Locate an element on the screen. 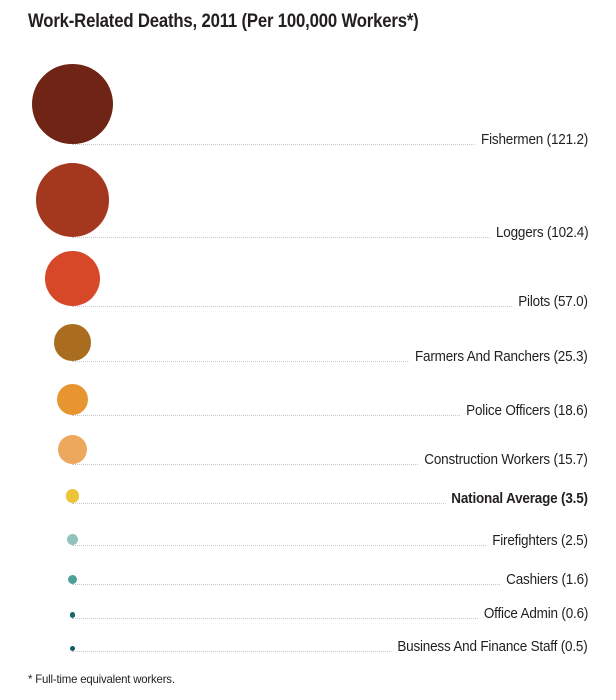  bubble-label: Firefighters (2.5) is located at coordinates (537, 541).